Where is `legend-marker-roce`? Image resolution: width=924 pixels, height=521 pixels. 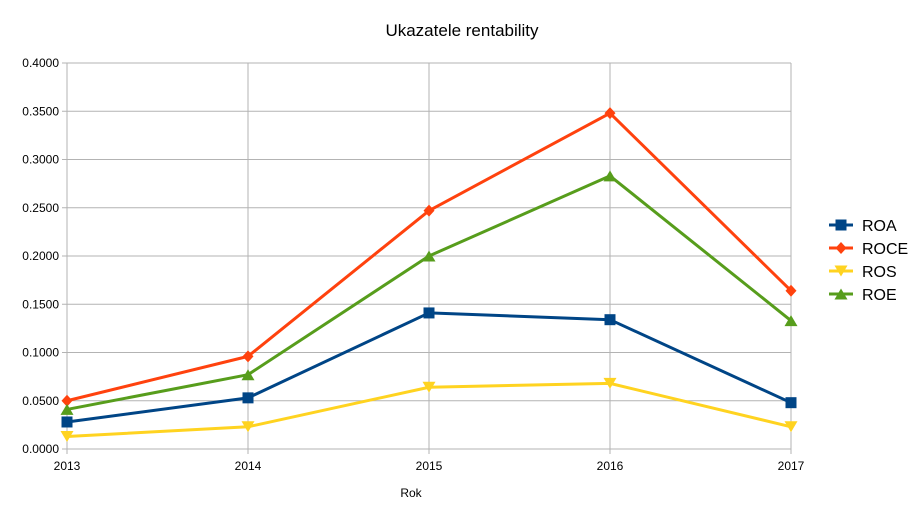
legend-marker-roce is located at coordinates (841, 248).